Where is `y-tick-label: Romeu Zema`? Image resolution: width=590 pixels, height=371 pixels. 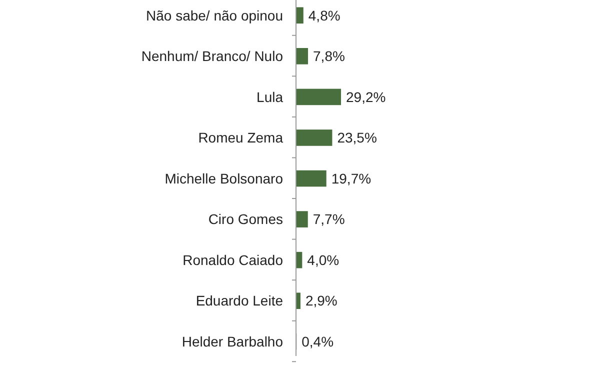 y-tick-label: Romeu Zema is located at coordinates (241, 138).